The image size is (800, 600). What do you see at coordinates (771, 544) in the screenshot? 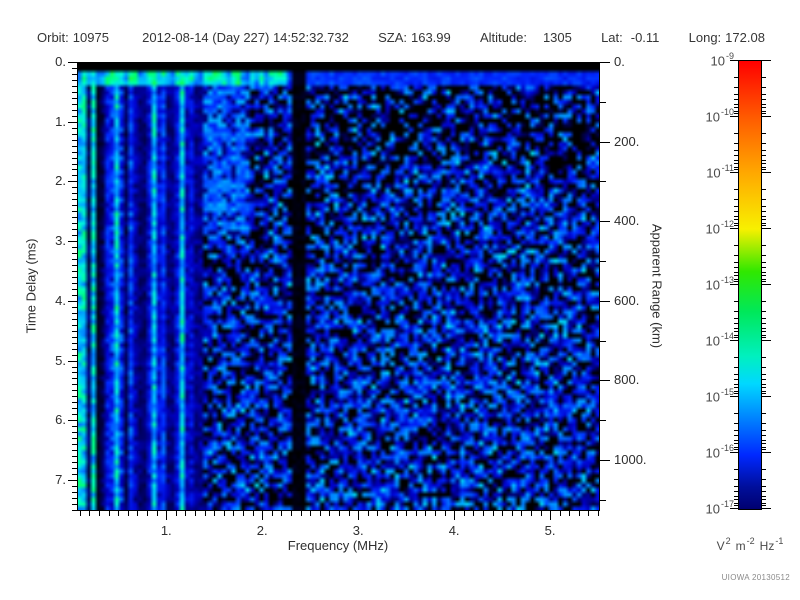
I see `unit-term: Hz-1` at bounding box center [771, 544].